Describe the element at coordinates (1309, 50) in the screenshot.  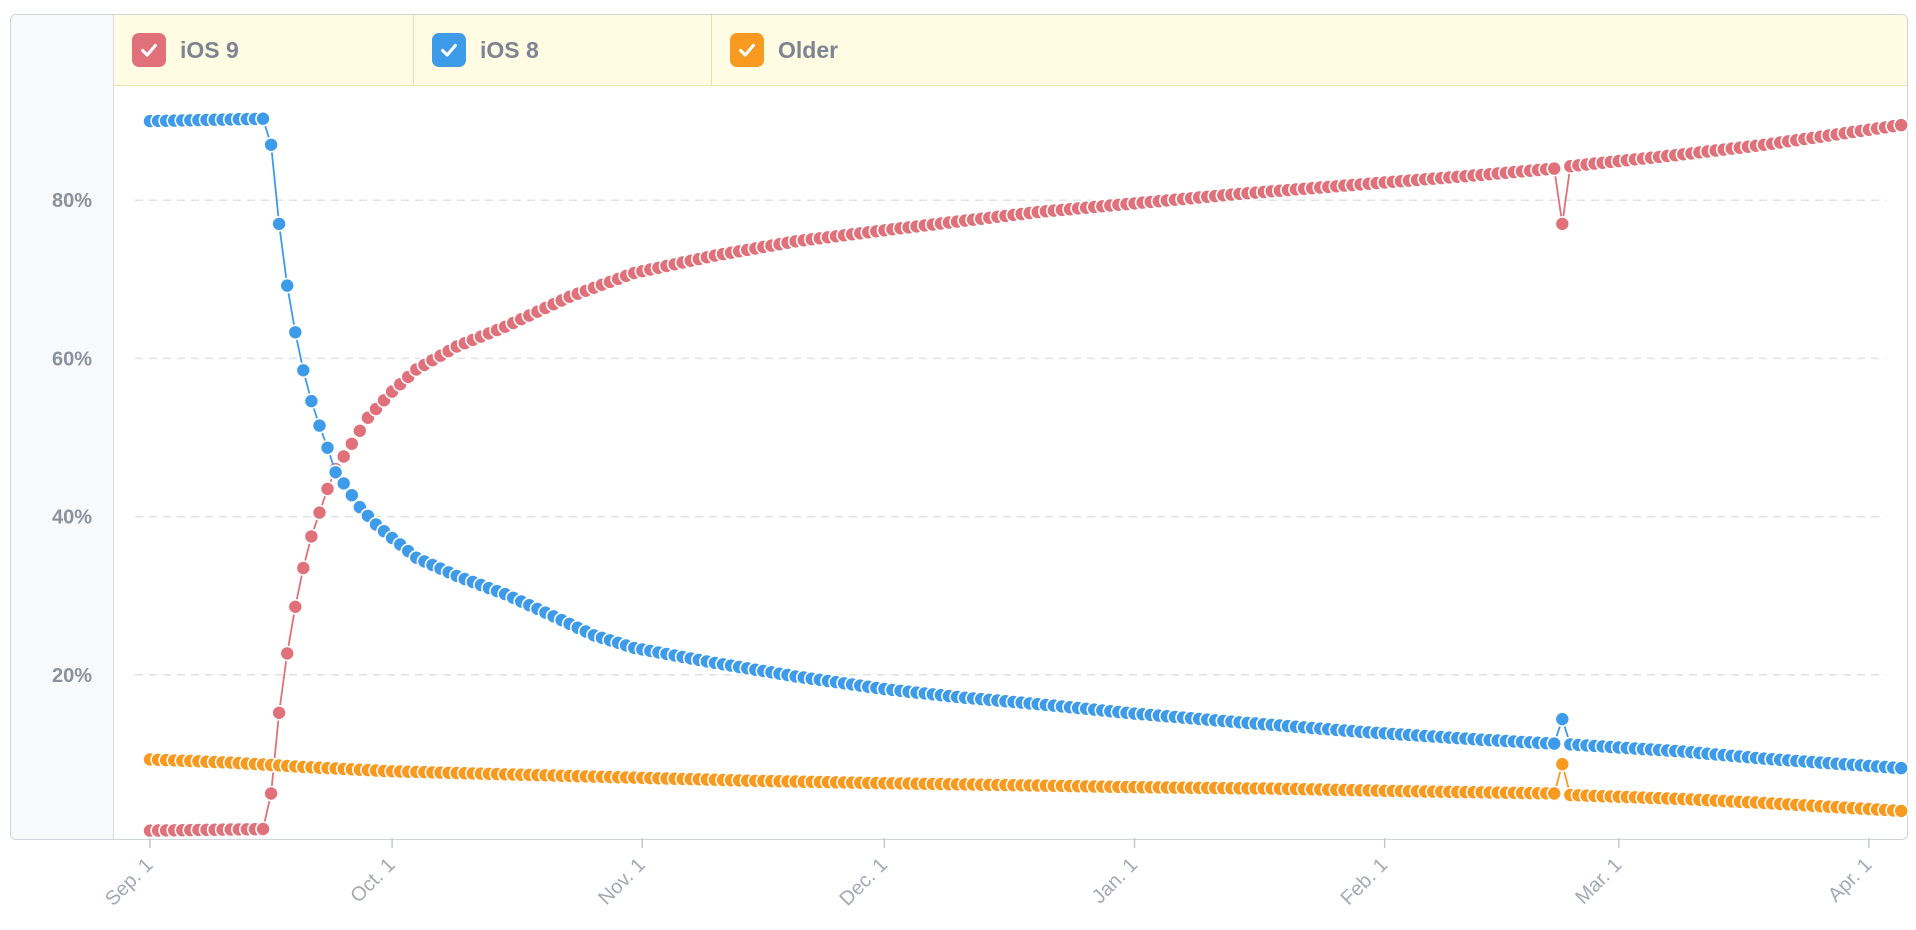
I see `legend-item-older: Older` at that location.